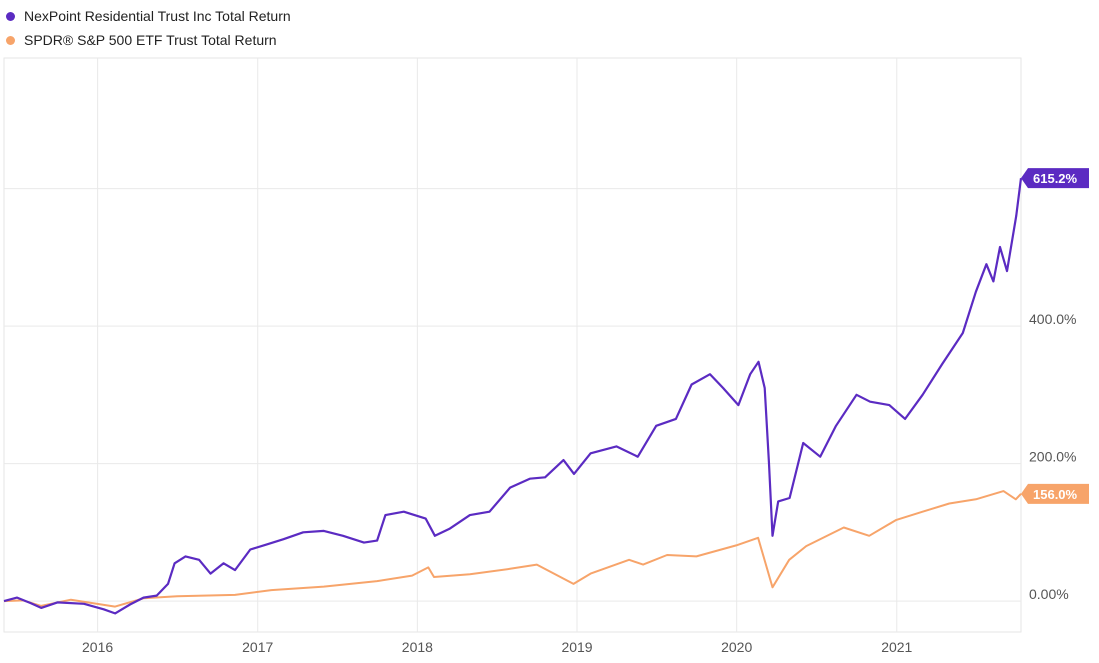 The width and height of the screenshot is (1099, 663). Describe the element at coordinates (97, 647) in the screenshot. I see `x-tick-label: 2016` at that location.